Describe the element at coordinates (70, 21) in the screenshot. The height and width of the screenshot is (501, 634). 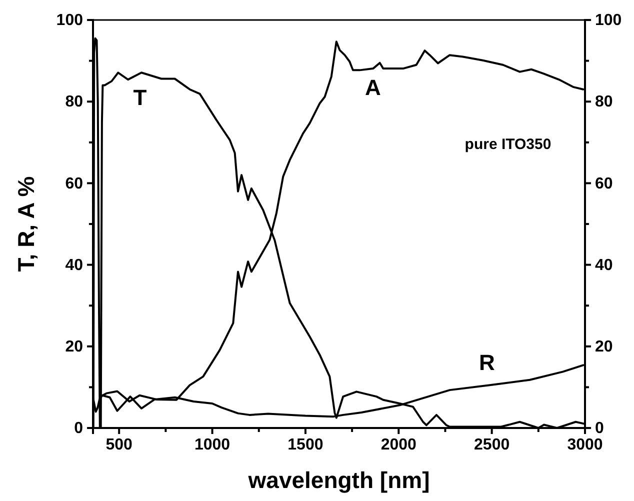
I see `y-tick-label: 100` at that location.